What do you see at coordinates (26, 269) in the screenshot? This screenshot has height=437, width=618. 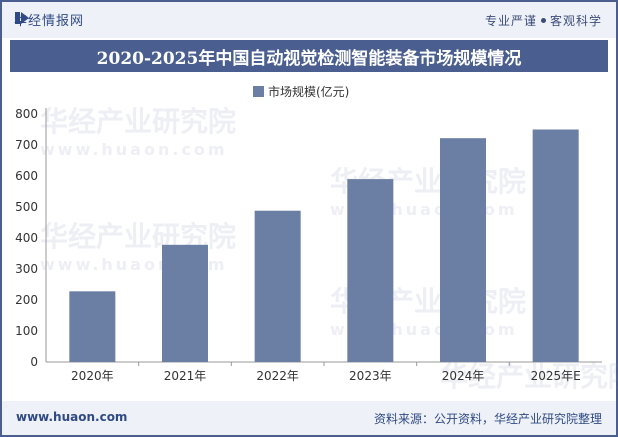 I see `y-tick-label: 300` at bounding box center [26, 269].